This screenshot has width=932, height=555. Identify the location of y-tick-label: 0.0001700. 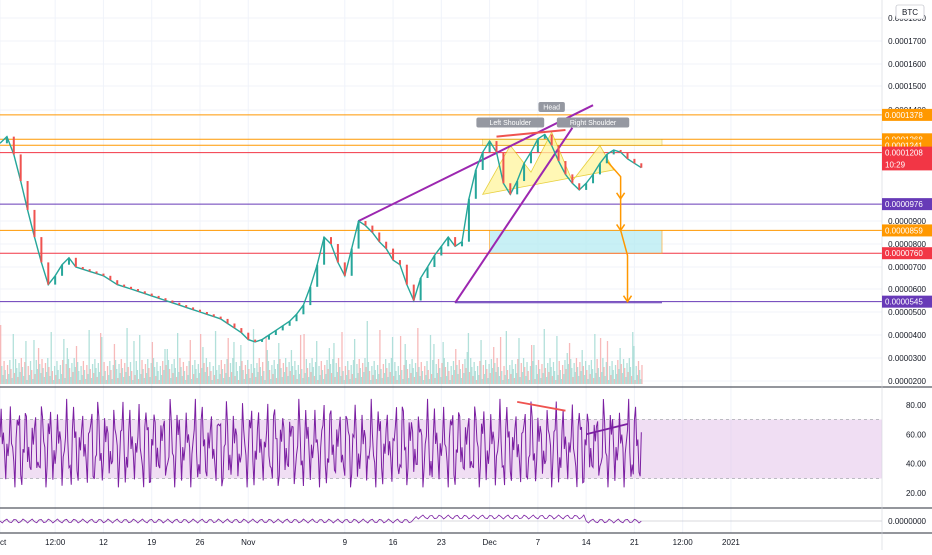
(907, 41).